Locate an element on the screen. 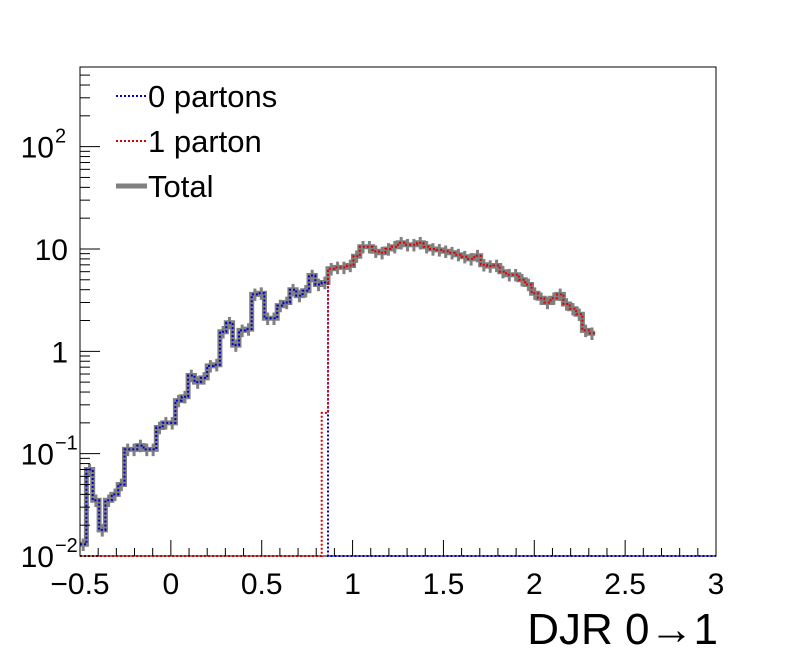 This screenshot has width=796, height=672. x-axis-title: DJR 0→1 is located at coordinates (622, 629).